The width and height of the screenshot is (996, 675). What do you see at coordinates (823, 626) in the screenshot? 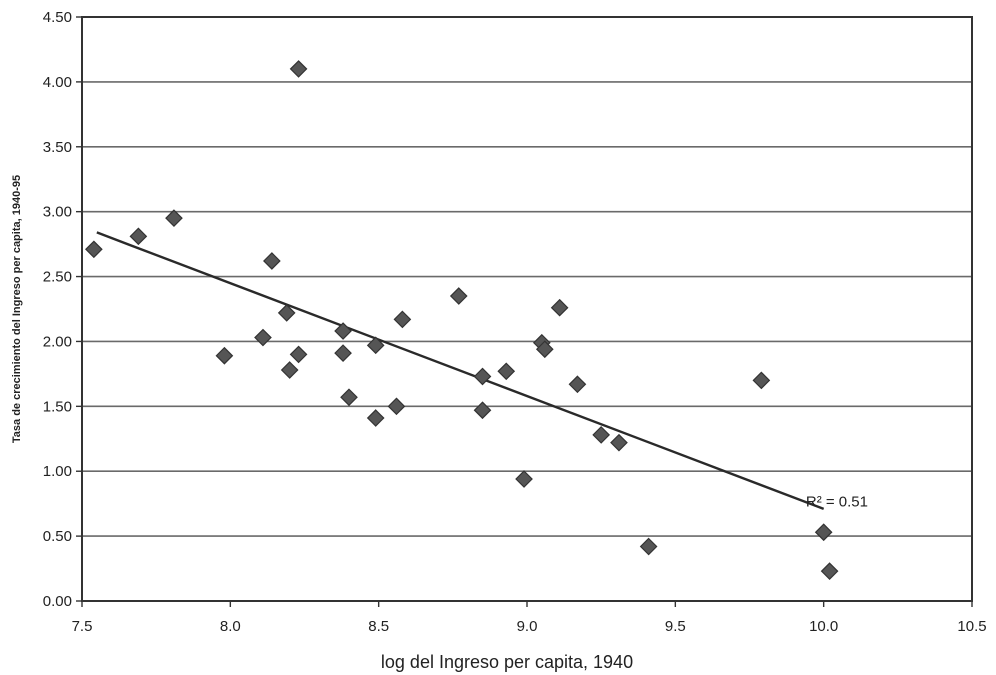
I see `x-tick-label: 10.0` at bounding box center [823, 626].